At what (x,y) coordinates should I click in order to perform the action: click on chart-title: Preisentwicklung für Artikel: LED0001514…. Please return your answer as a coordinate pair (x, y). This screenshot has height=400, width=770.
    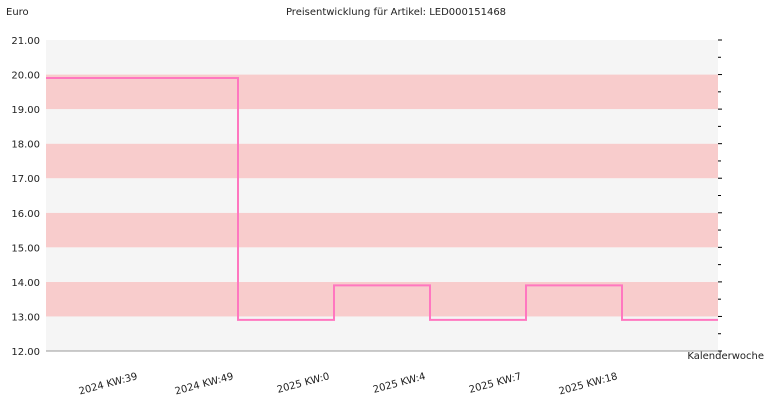
    Looking at the image, I should click on (396, 12).